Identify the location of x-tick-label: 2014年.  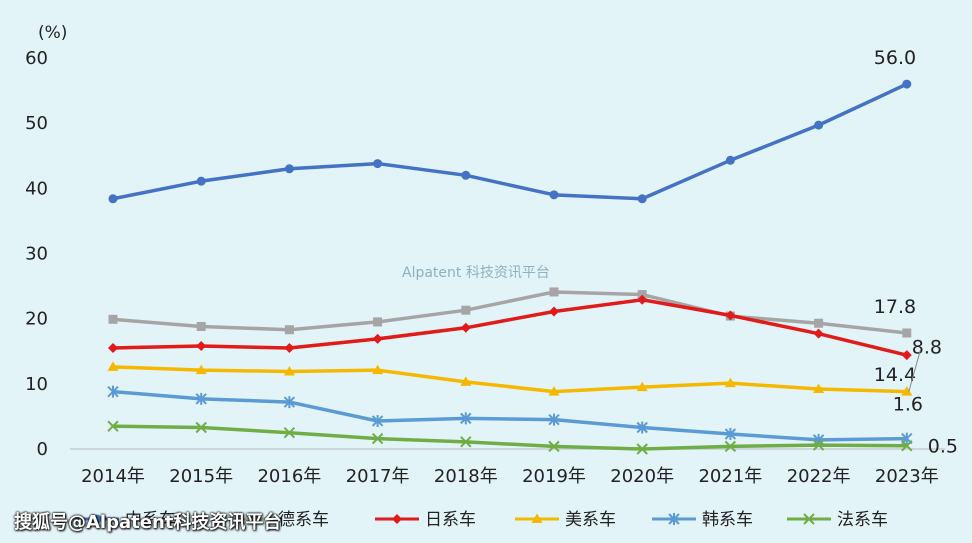
(113, 476).